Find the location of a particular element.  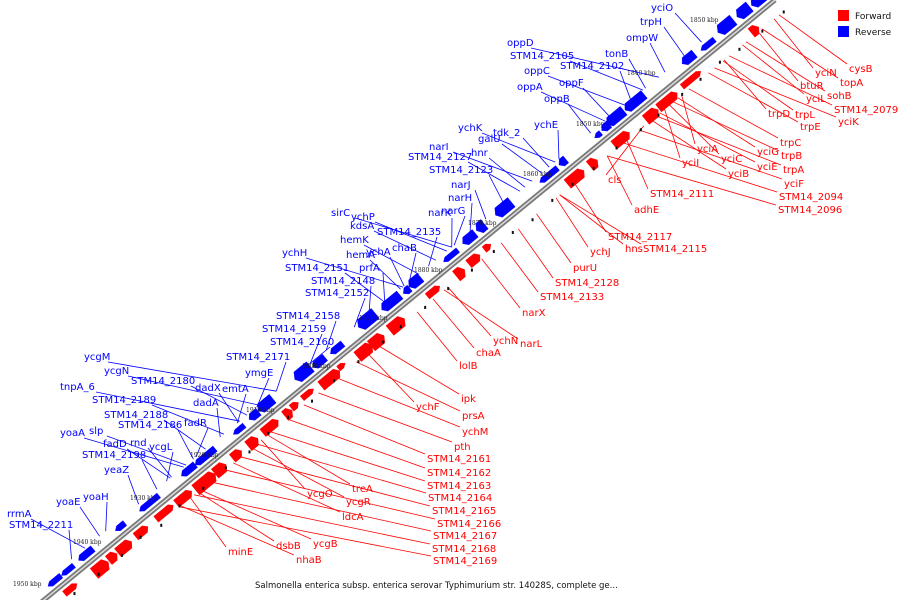

gene-label-reverse: fadD is located at coordinates (115, 444).